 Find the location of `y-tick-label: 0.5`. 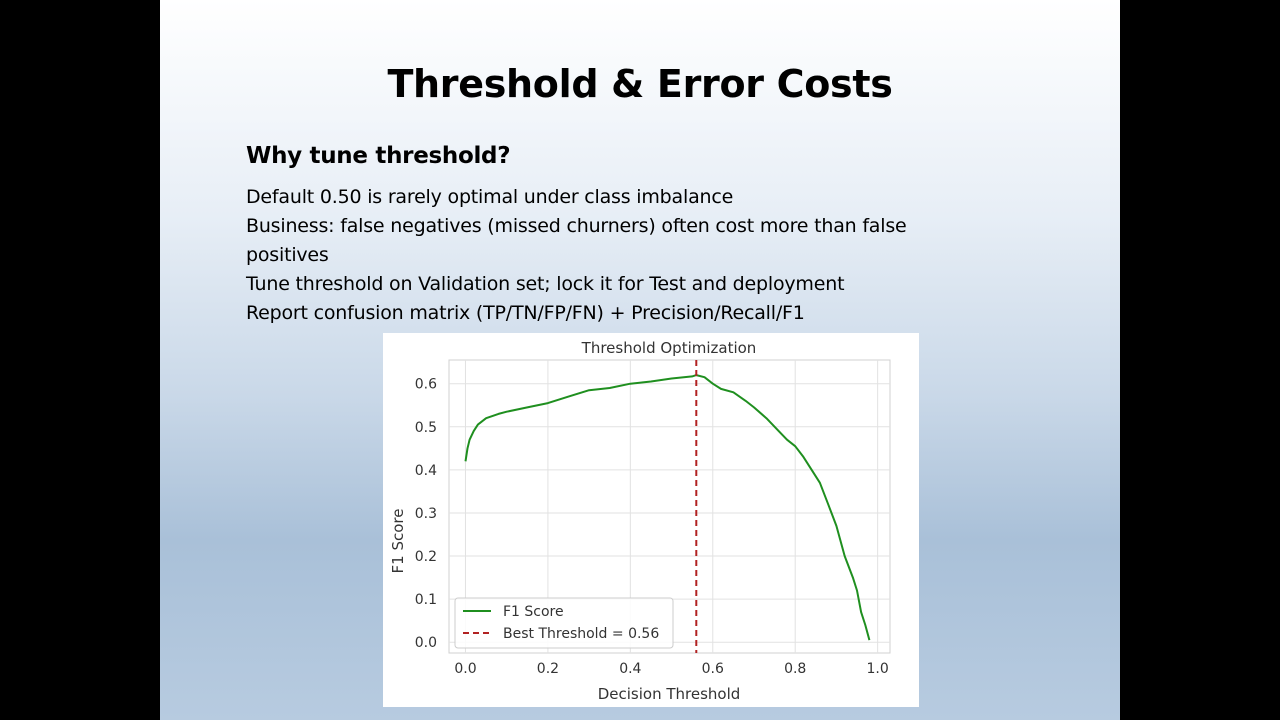

y-tick-label: 0.5 is located at coordinates (426, 428).